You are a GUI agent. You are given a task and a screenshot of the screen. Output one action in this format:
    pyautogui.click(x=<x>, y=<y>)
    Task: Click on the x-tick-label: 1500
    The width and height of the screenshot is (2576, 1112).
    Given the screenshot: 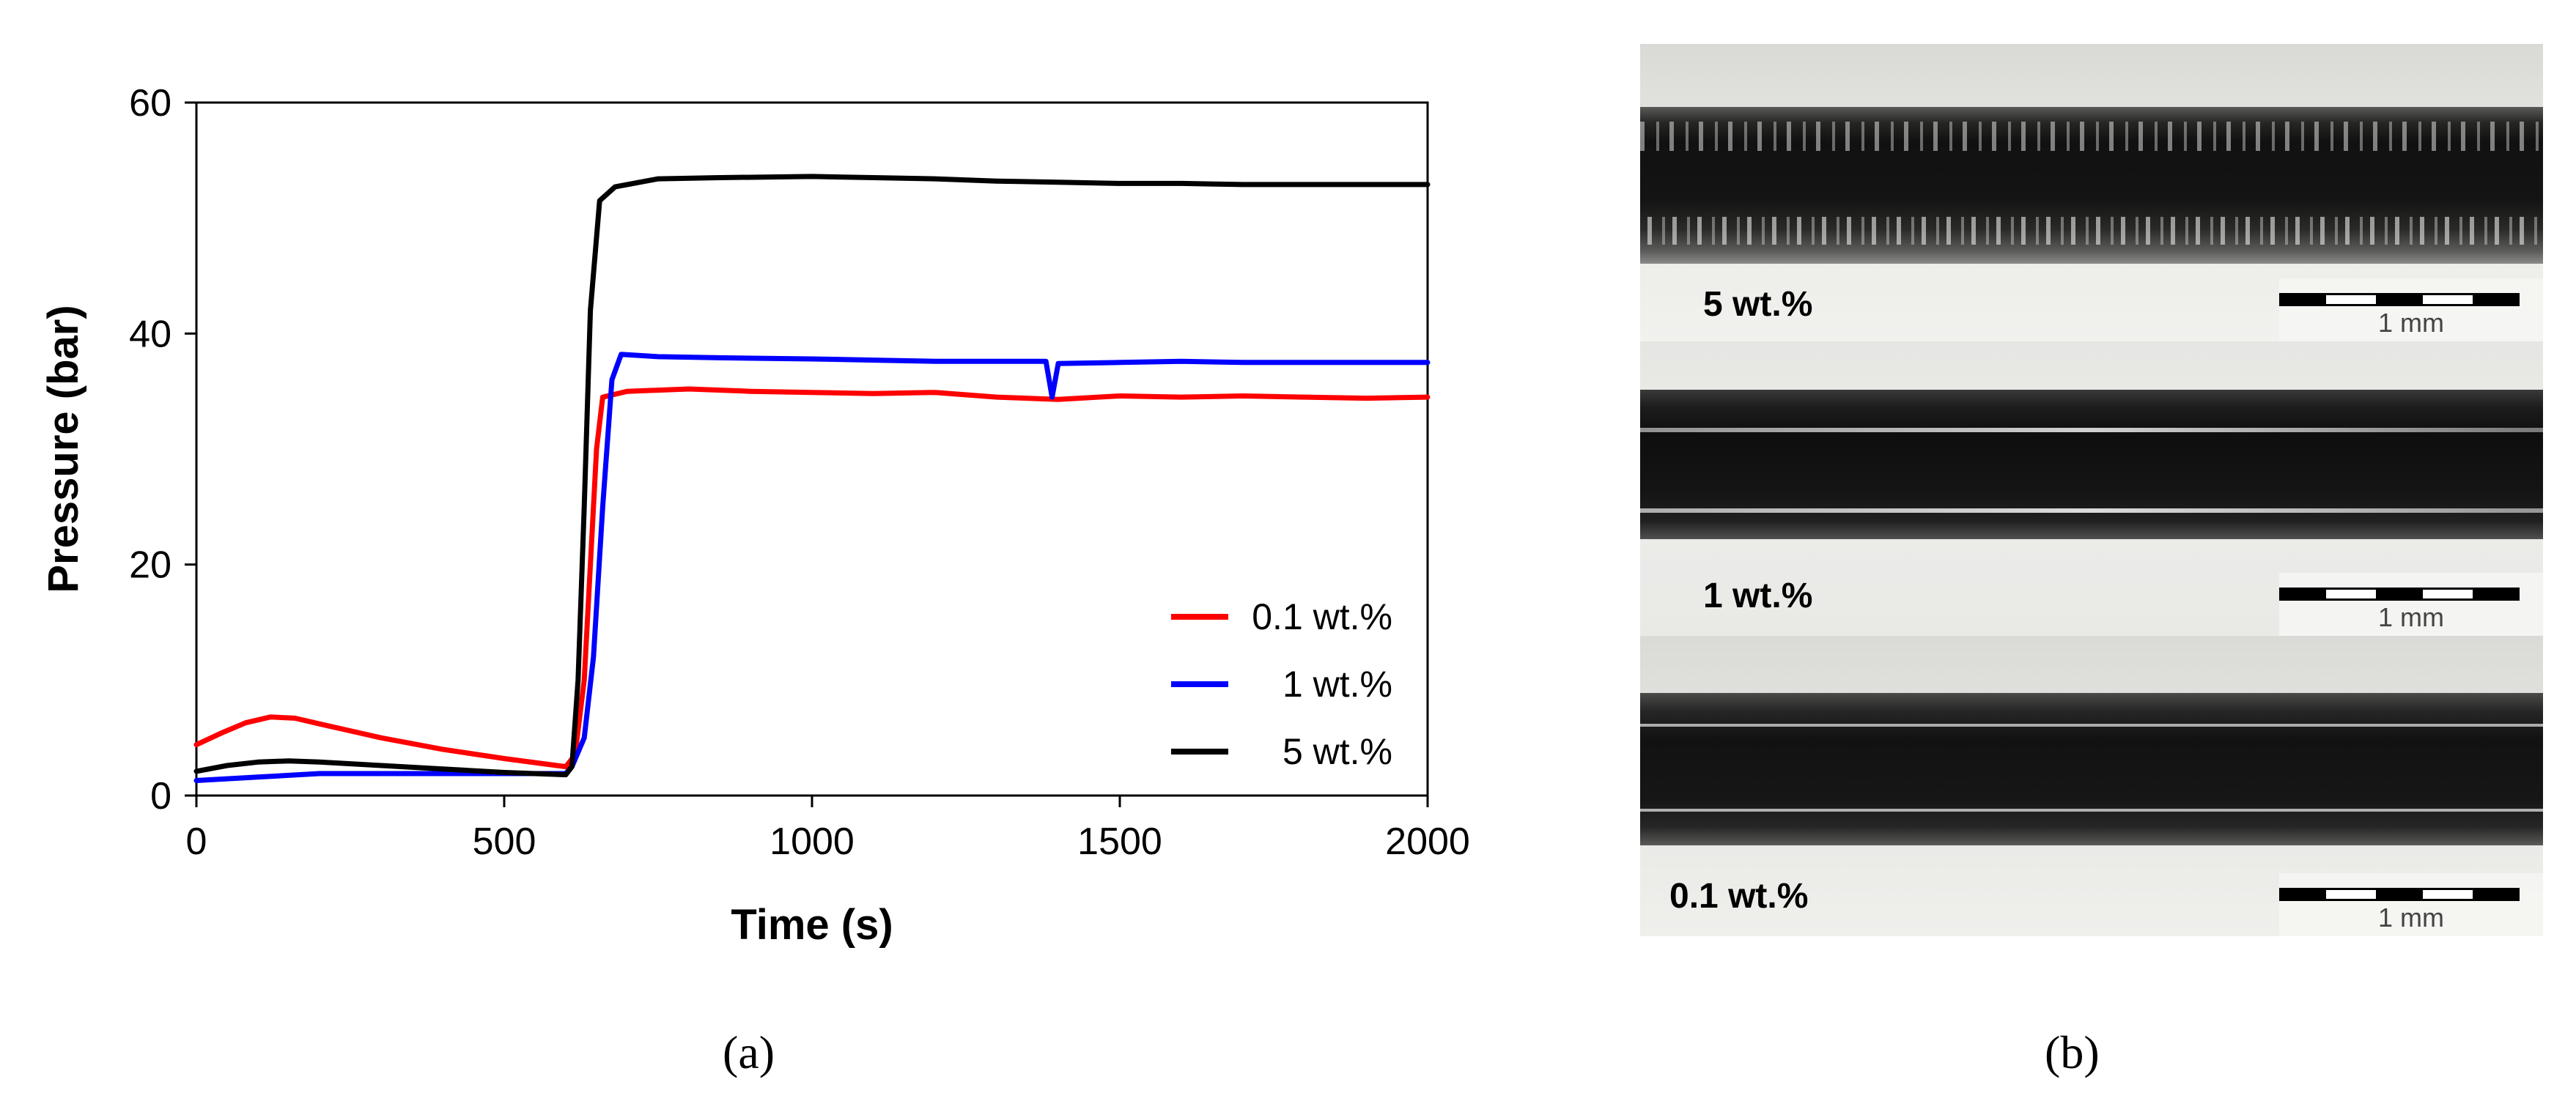 What is the action you would take?
    pyautogui.click(x=1119, y=841)
    